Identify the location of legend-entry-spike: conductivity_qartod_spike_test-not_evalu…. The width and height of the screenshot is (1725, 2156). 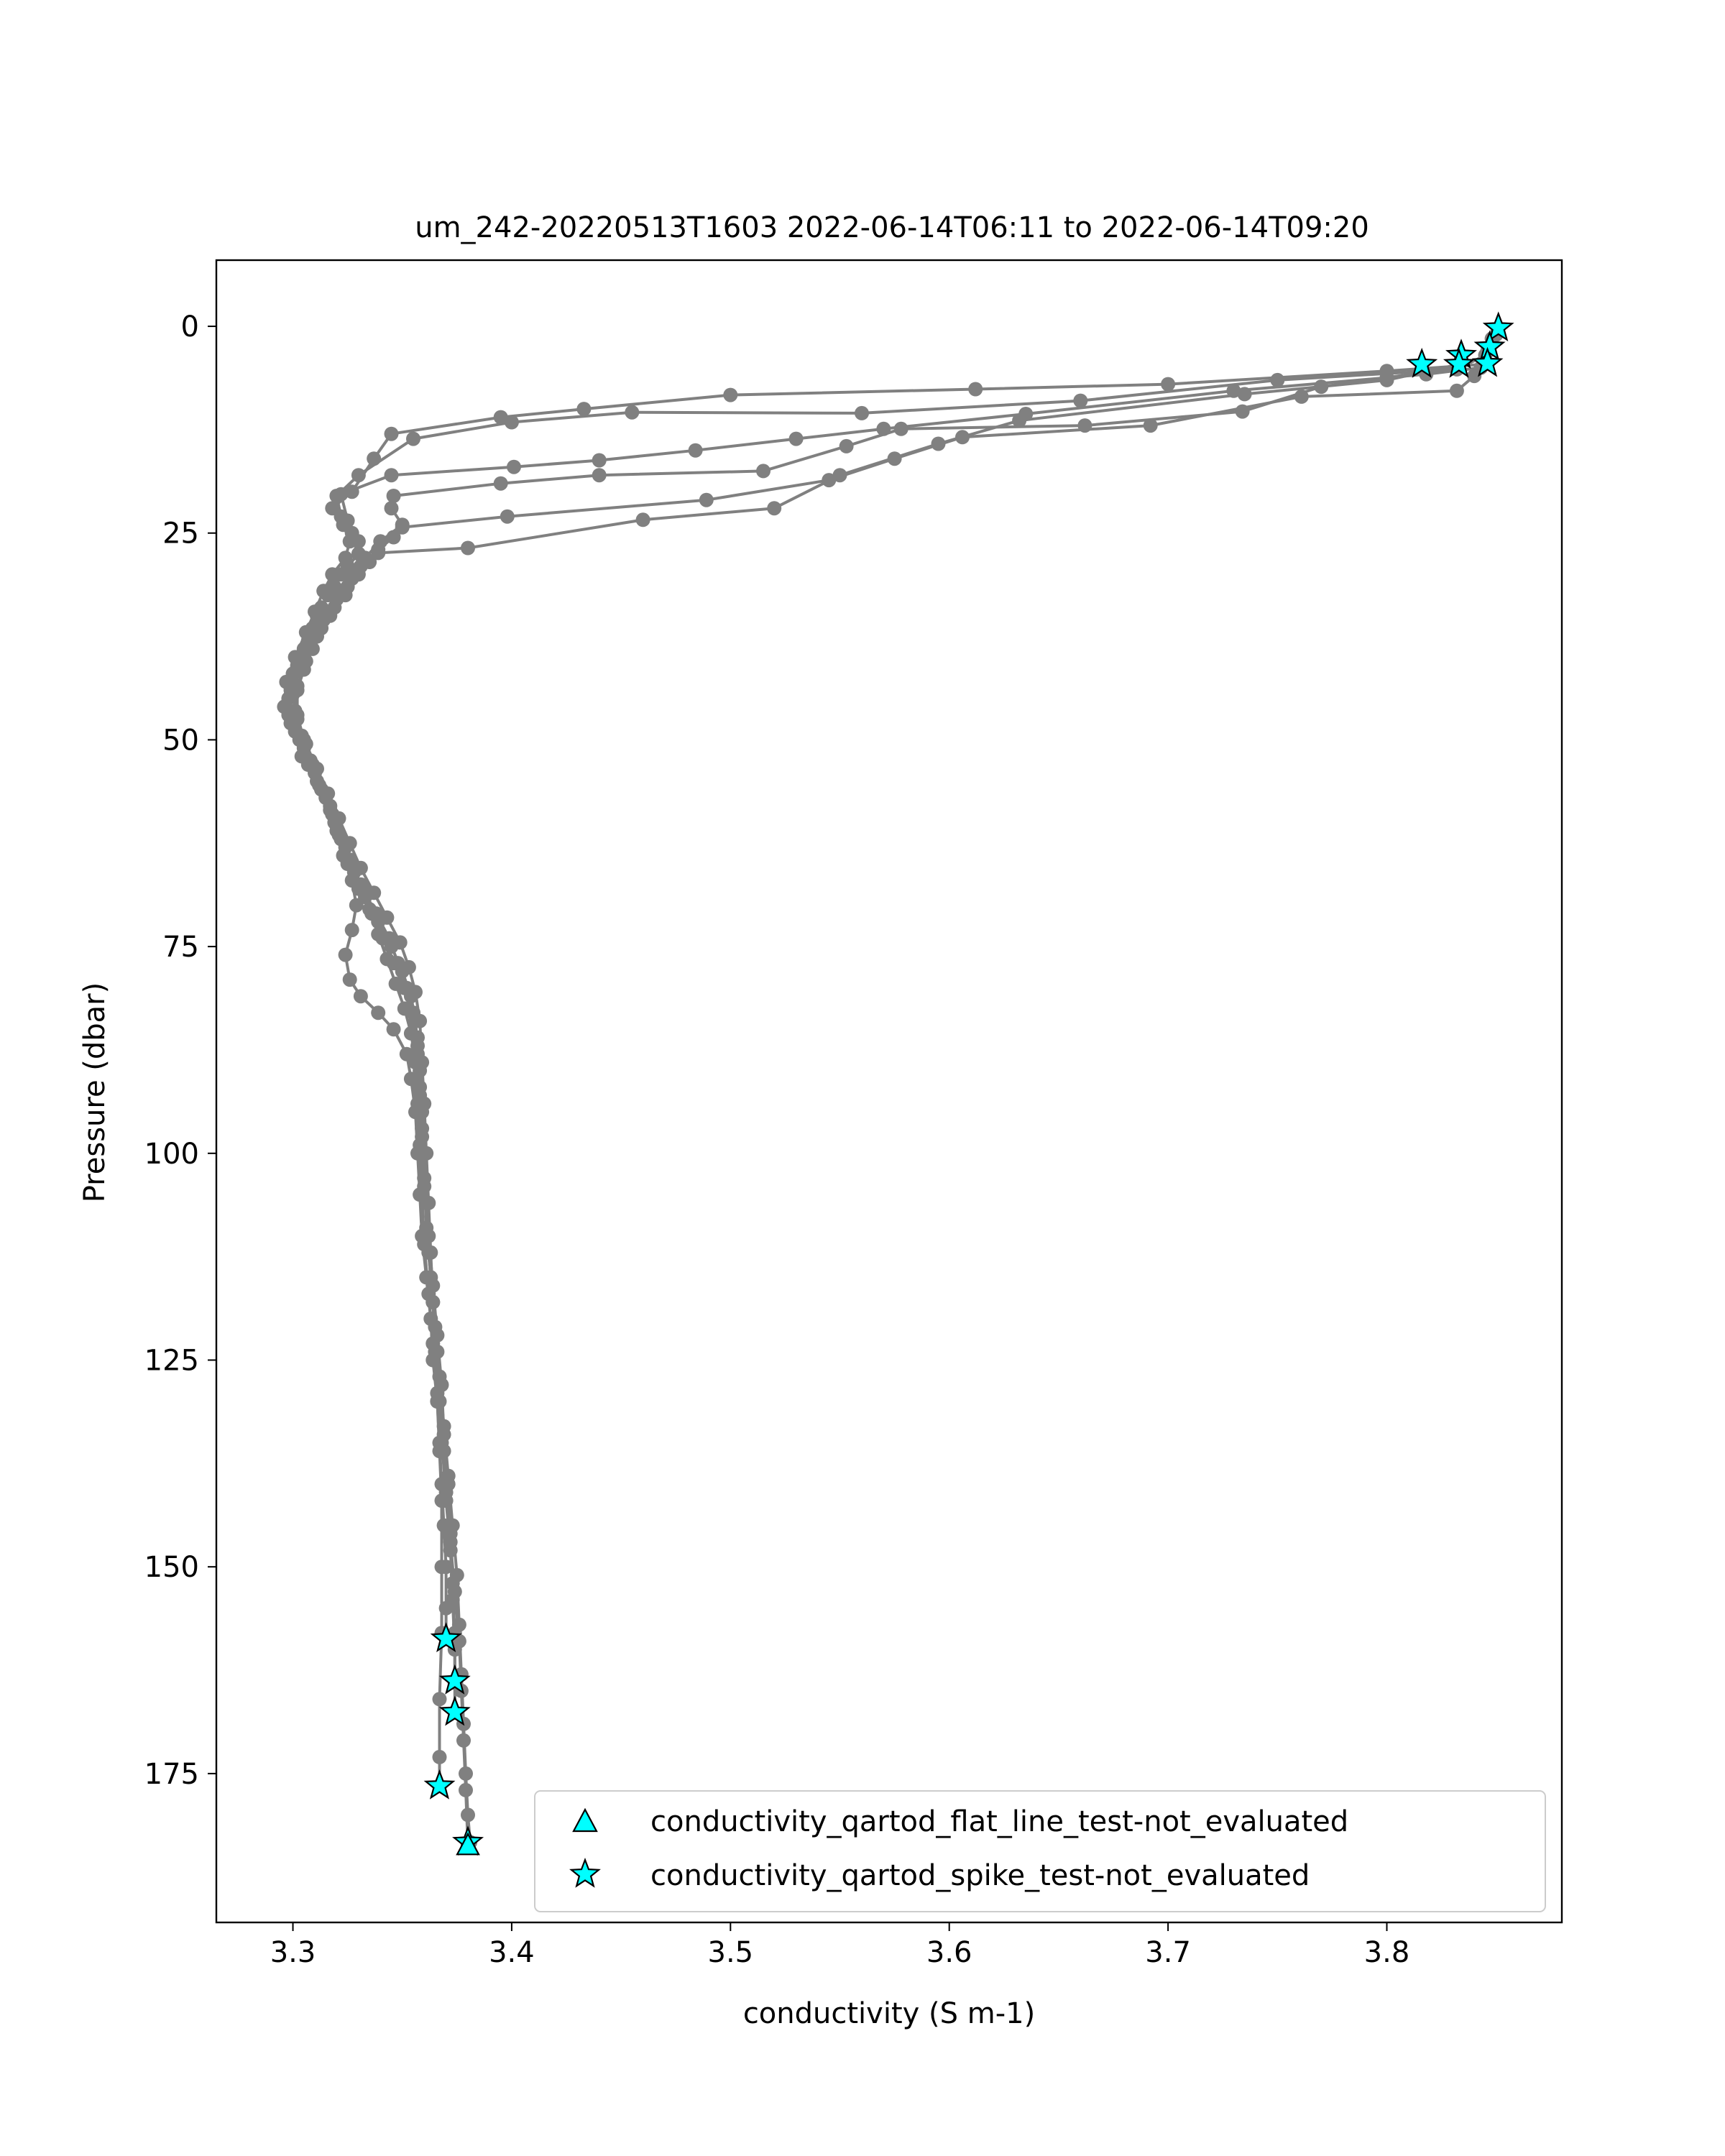
(980, 1876).